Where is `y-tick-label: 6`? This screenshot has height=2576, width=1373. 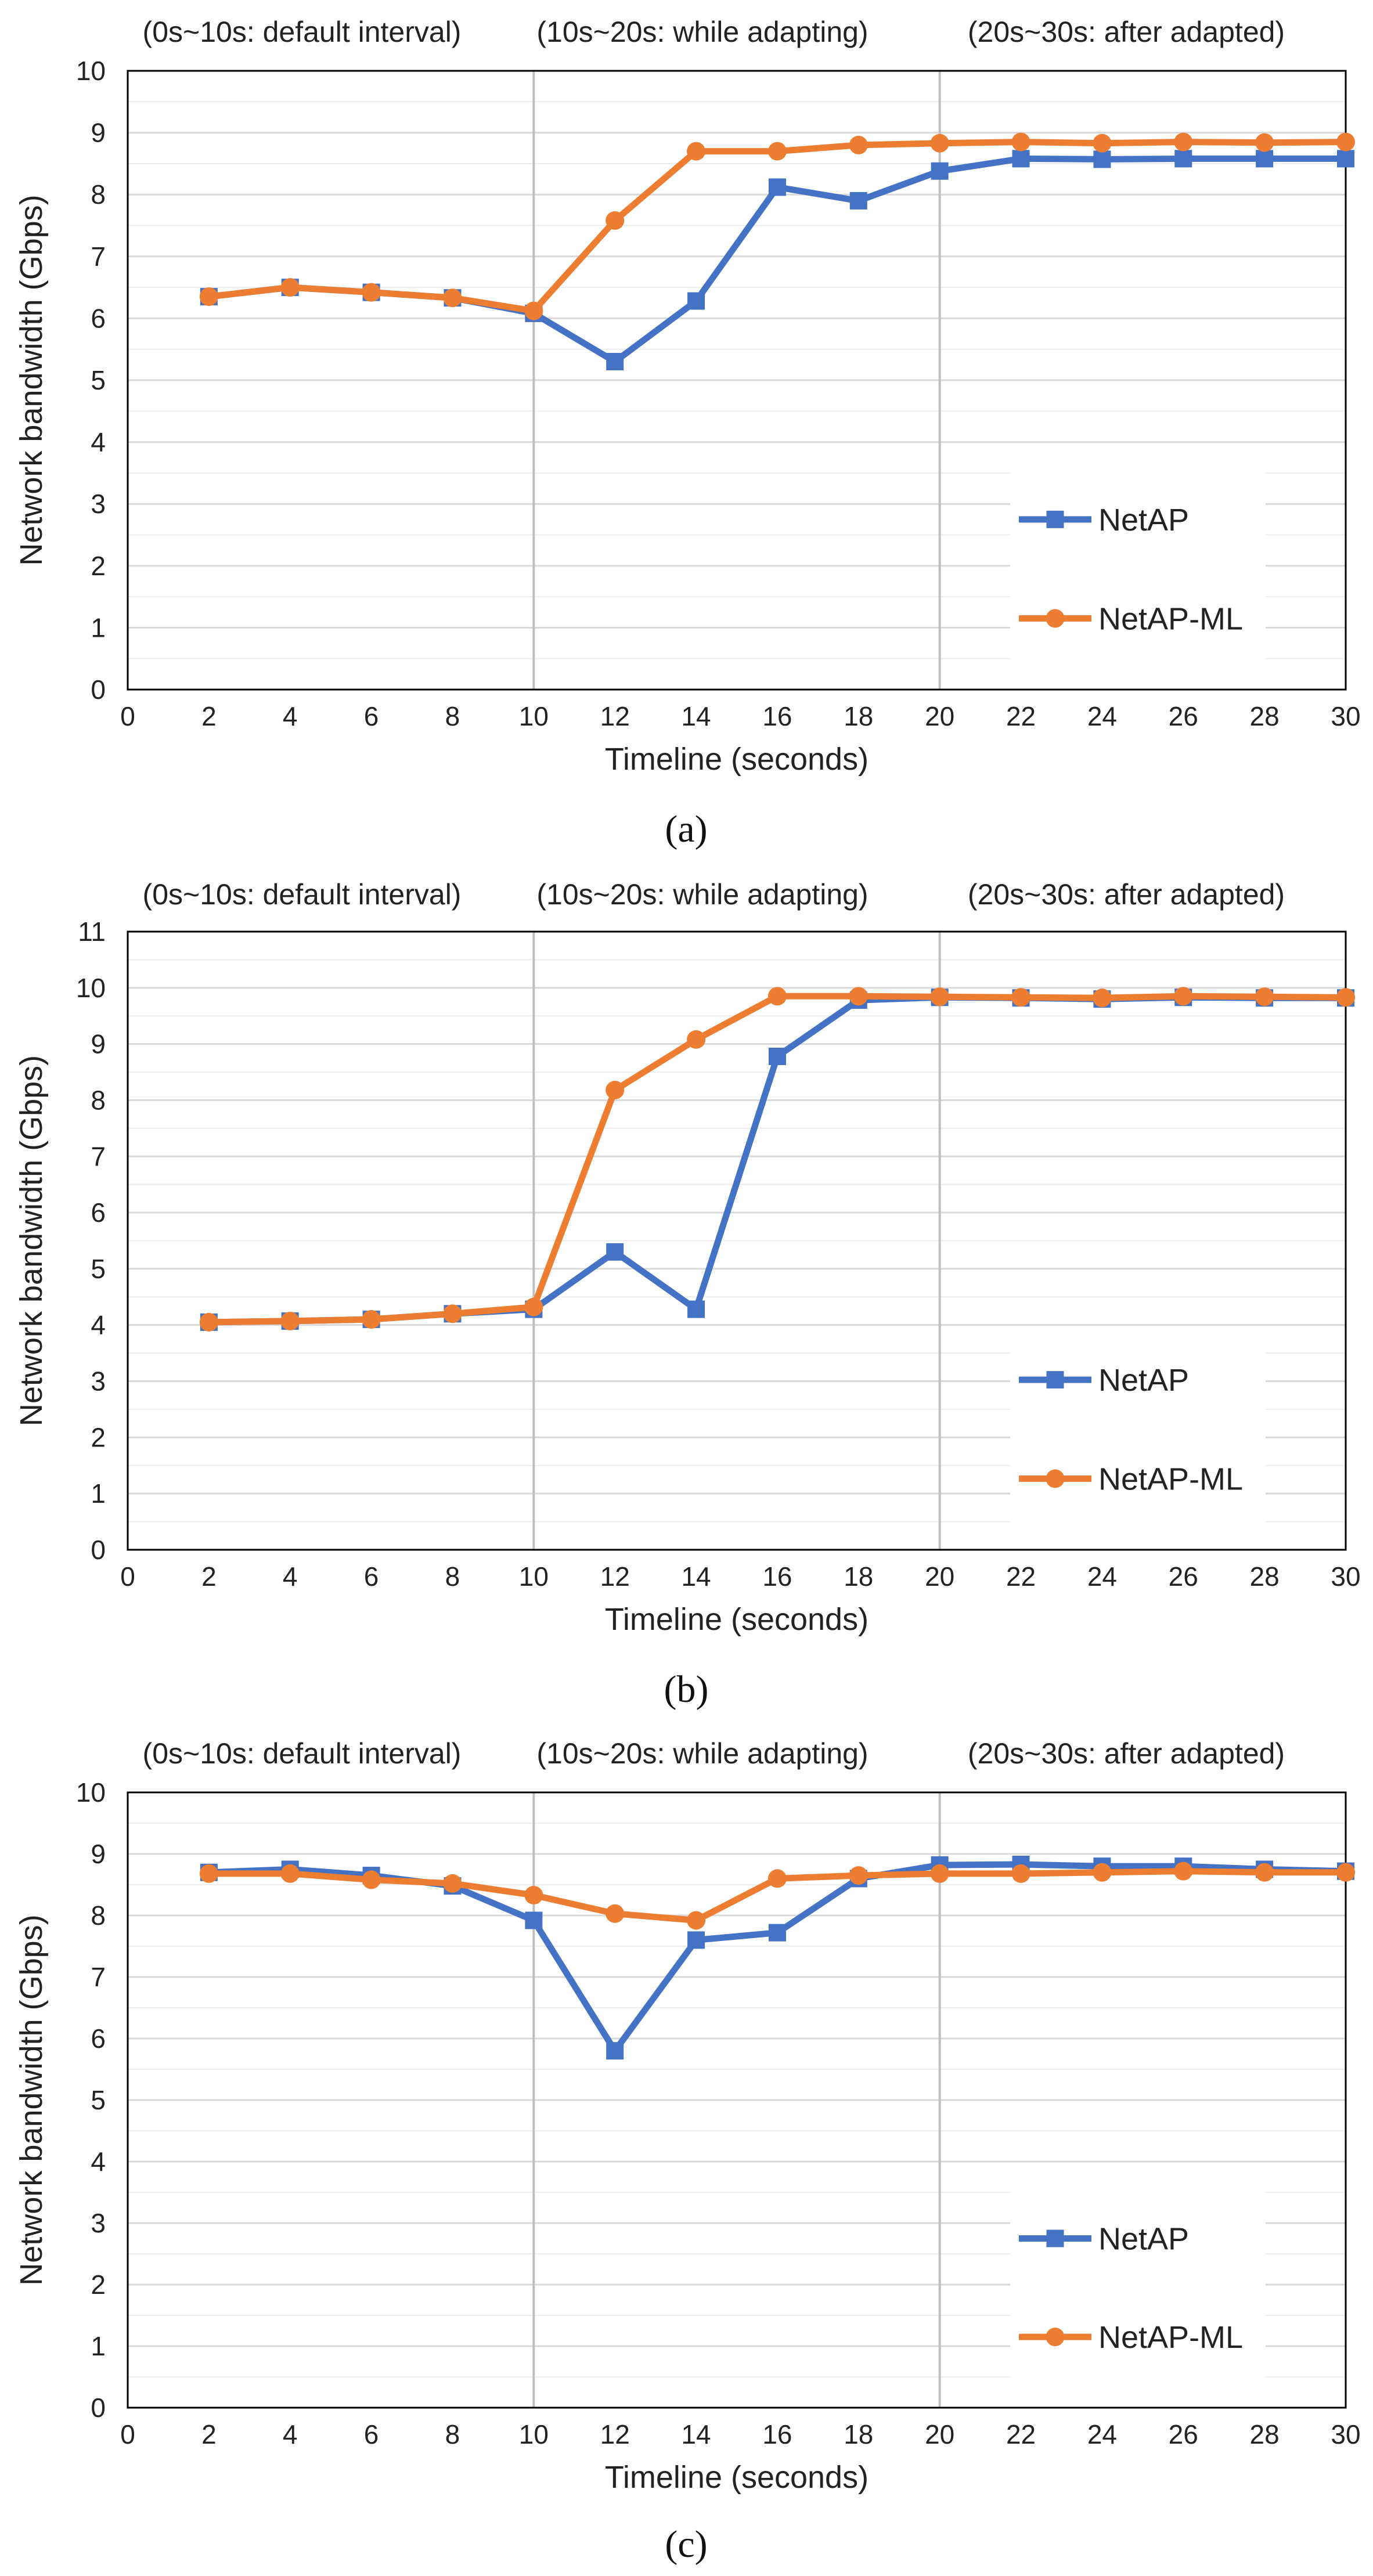 y-tick-label: 6 is located at coordinates (98, 2039).